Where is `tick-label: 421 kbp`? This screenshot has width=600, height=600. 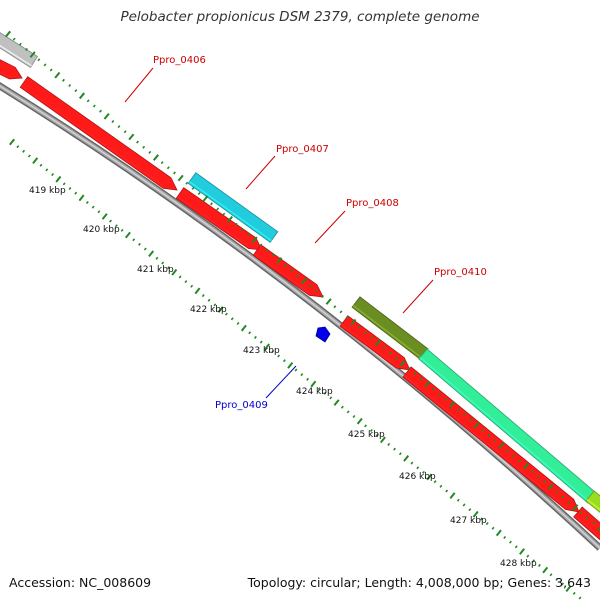
tick-label: 421 kbp is located at coordinates (155, 270).